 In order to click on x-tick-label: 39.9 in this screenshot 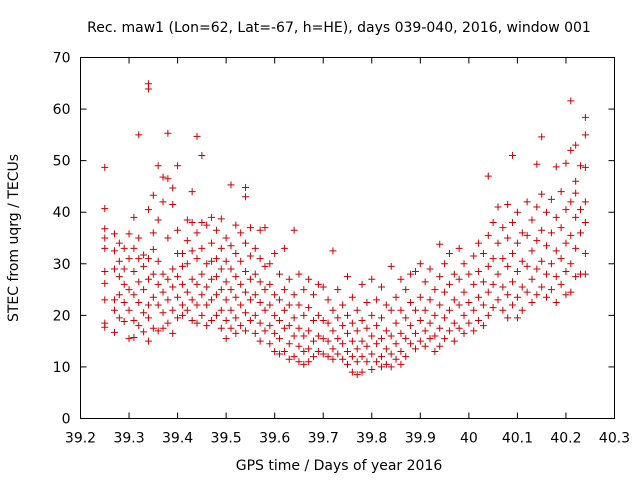, I will do `click(420, 439)`.